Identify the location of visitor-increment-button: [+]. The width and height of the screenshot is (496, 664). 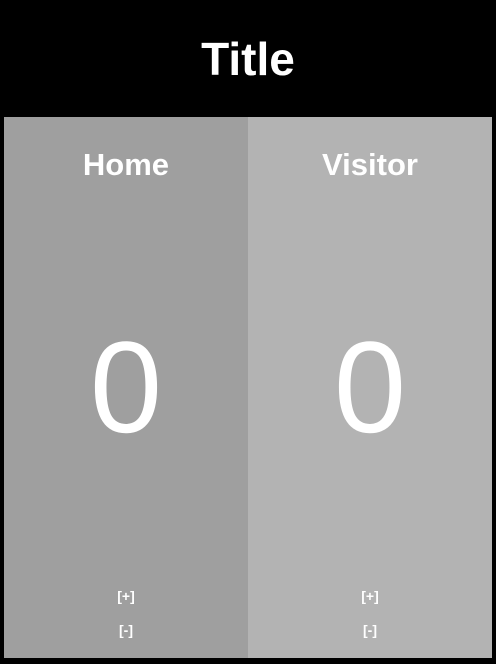
(370, 596).